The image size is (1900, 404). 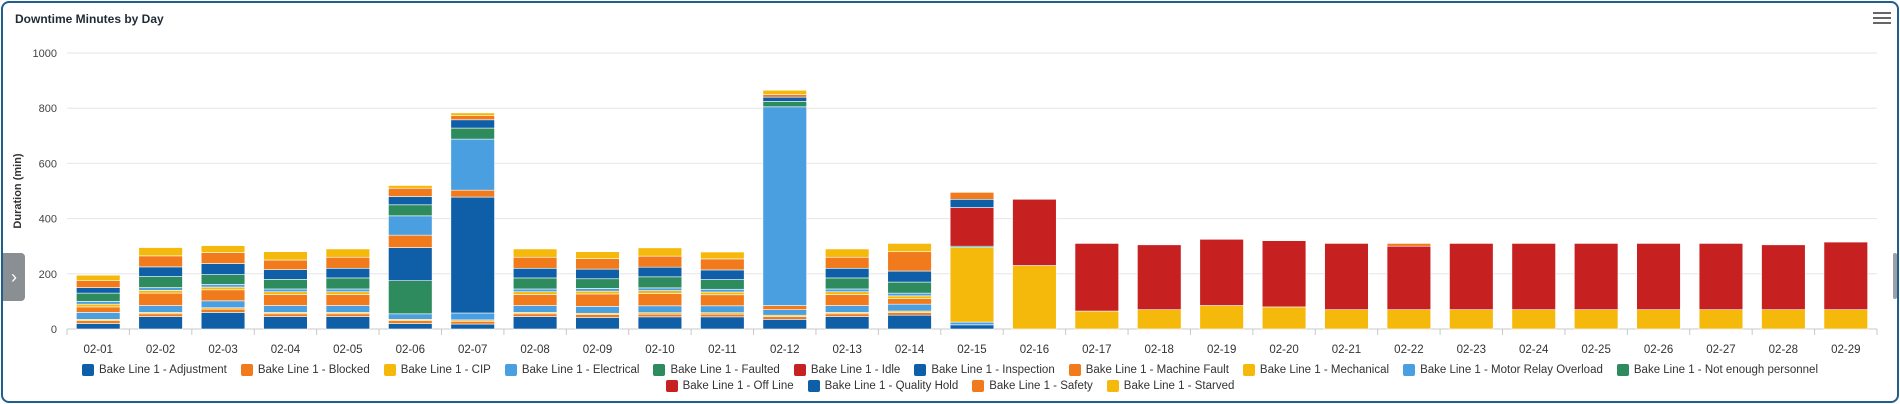 What do you see at coordinates (1159, 350) in the screenshot?
I see `x-tick-label: 02-18` at bounding box center [1159, 350].